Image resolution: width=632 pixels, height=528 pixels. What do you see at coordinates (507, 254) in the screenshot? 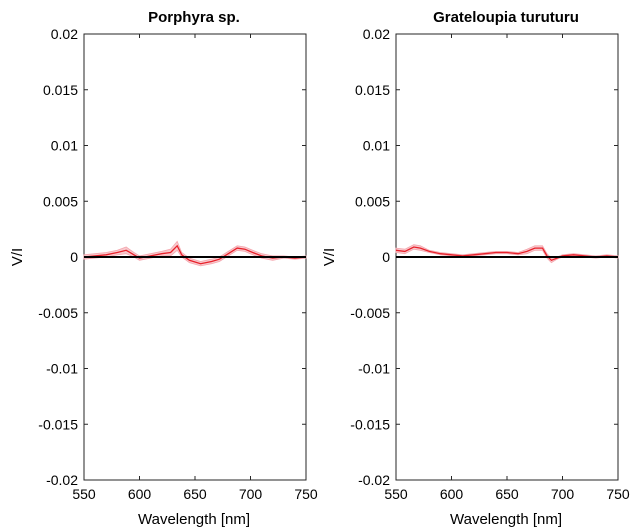
I see `series-band` at bounding box center [507, 254].